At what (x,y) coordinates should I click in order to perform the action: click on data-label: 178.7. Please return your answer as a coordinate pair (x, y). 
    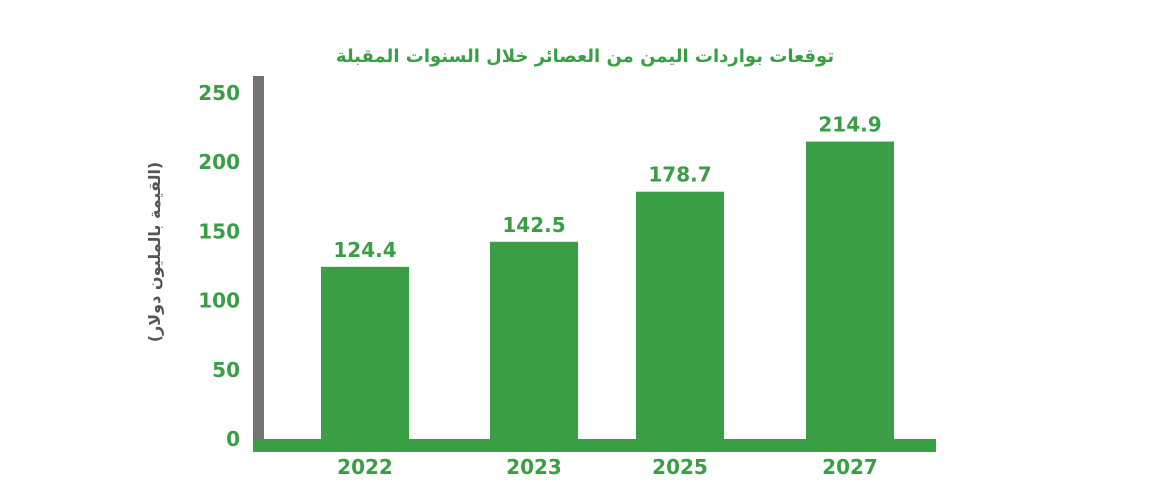
    Looking at the image, I should click on (679, 175).